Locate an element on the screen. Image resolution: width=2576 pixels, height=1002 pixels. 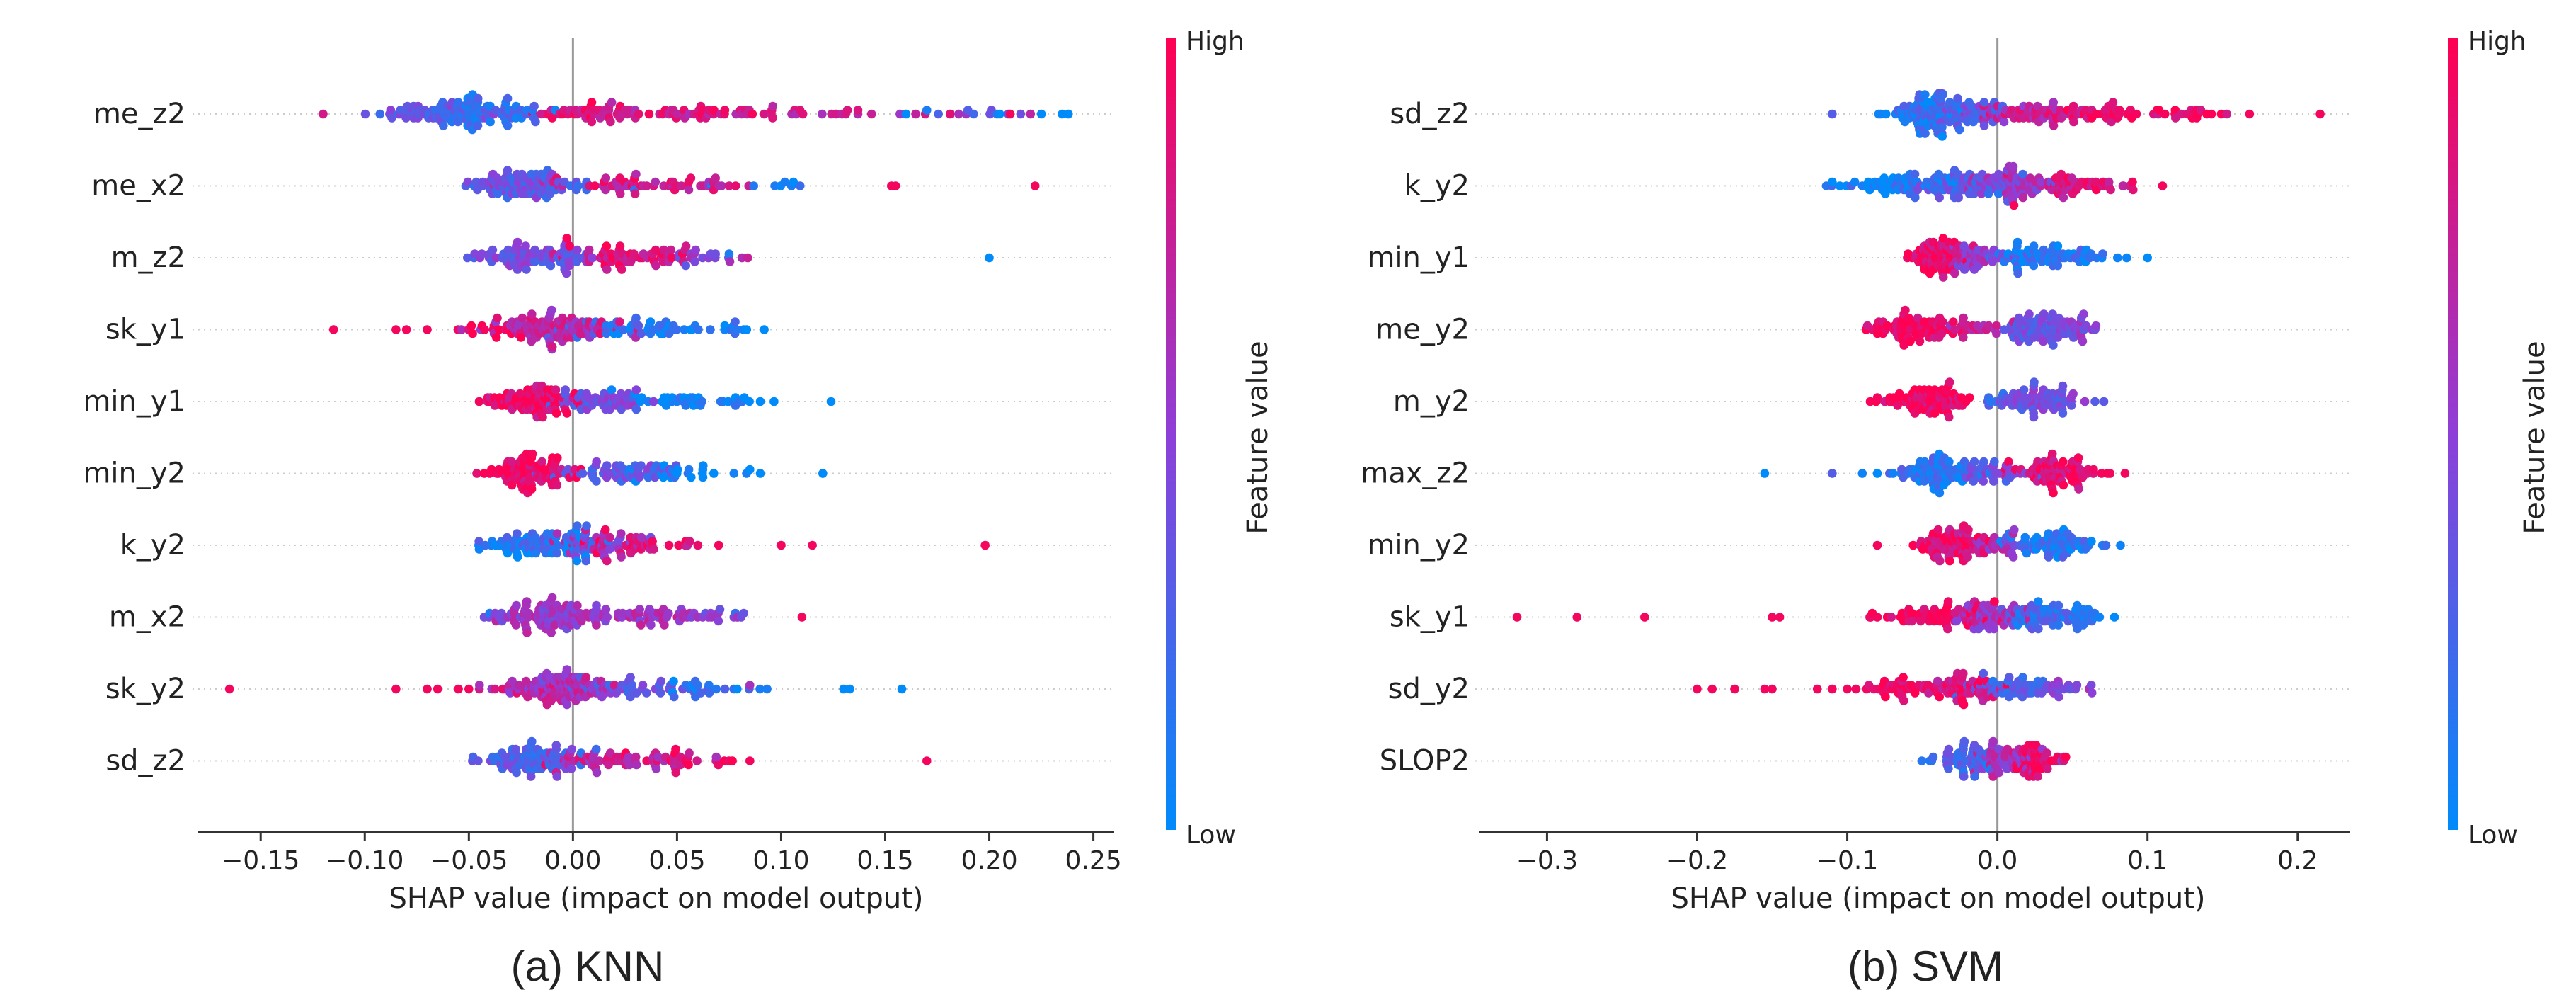
knn-x-tick-label: 0.25 is located at coordinates (1093, 860).